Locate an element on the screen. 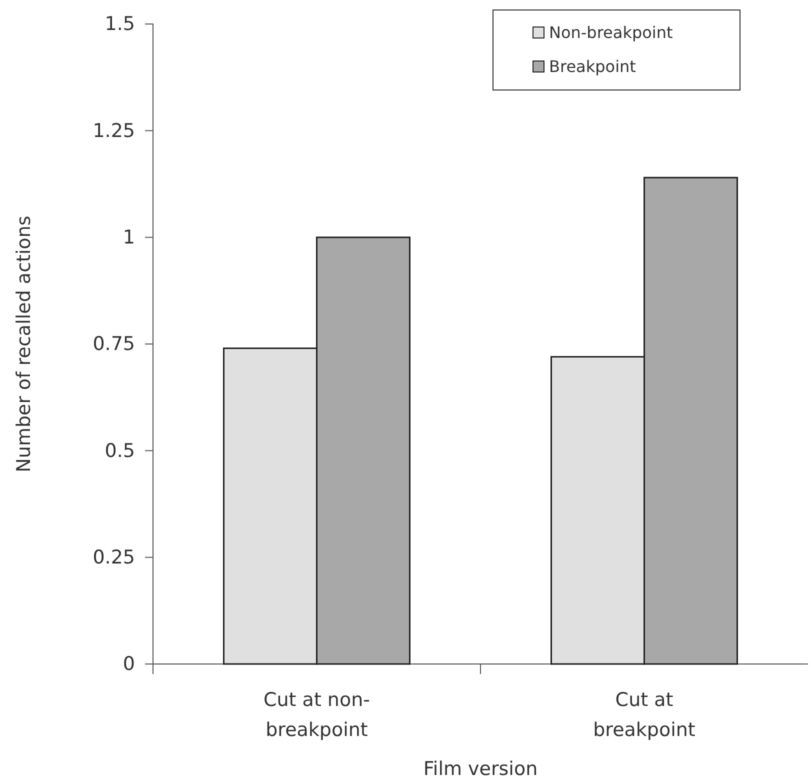  legend-label: Breakpoint is located at coordinates (592, 66).